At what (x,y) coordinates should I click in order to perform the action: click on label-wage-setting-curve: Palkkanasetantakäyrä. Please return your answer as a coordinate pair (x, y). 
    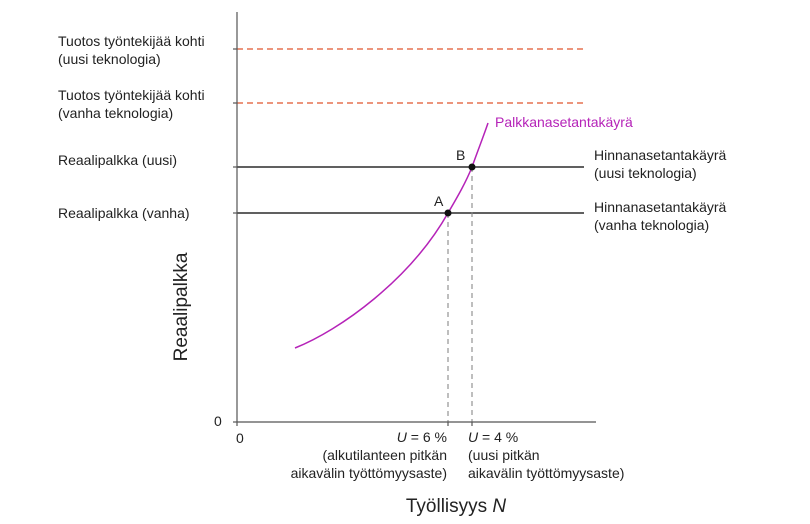
    Looking at the image, I should click on (564, 122).